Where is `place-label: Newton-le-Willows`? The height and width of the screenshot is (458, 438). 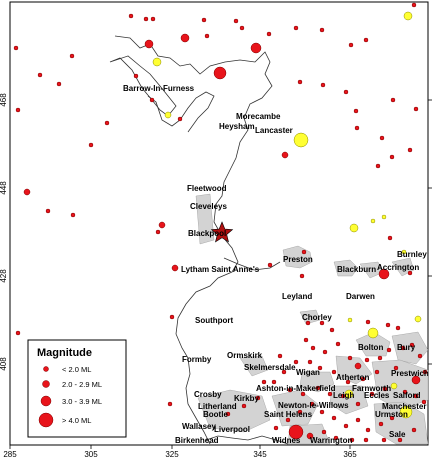 place-label: Newton-le-Willows is located at coordinates (313, 405).